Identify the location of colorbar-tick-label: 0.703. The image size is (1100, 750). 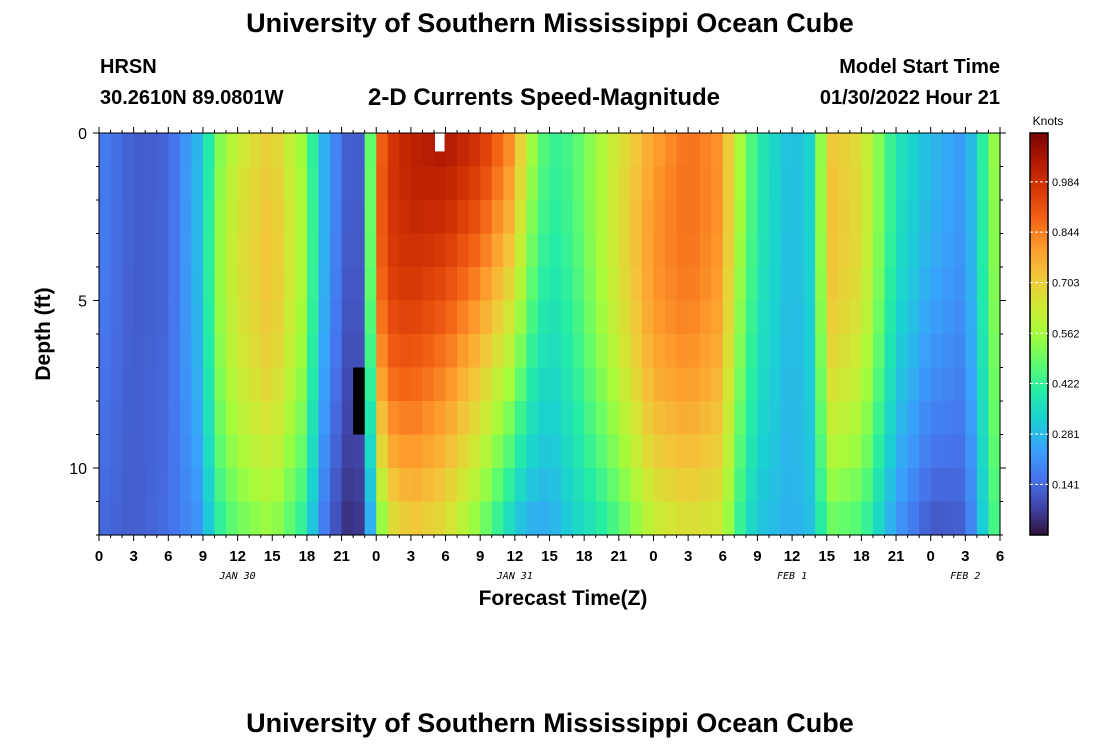
(1066, 284).